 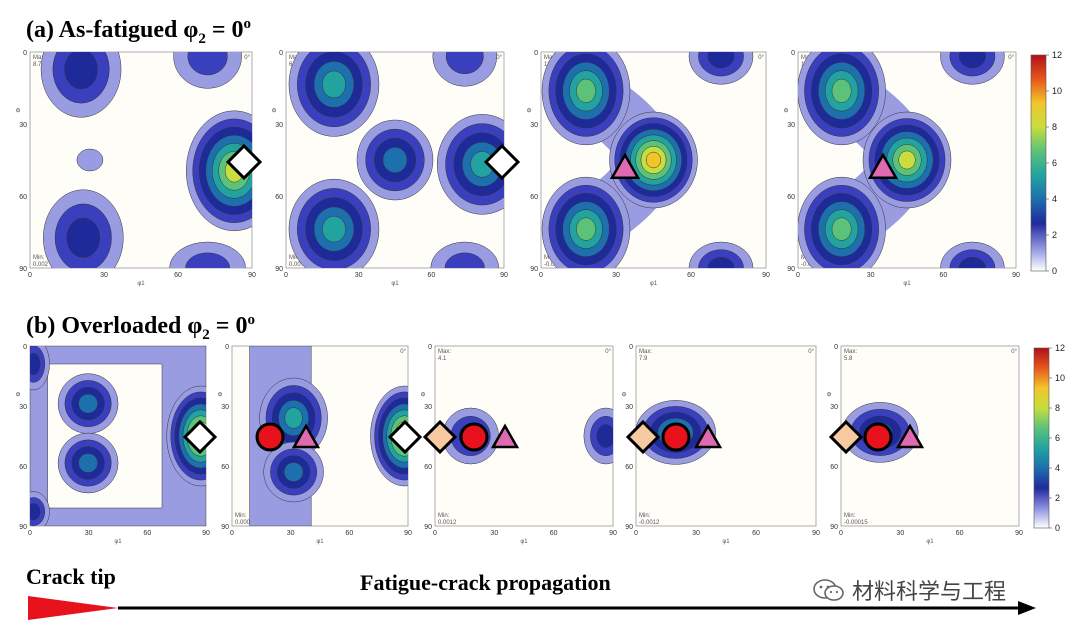 I want to click on max-value: 8.7, so click(x=37, y=65).